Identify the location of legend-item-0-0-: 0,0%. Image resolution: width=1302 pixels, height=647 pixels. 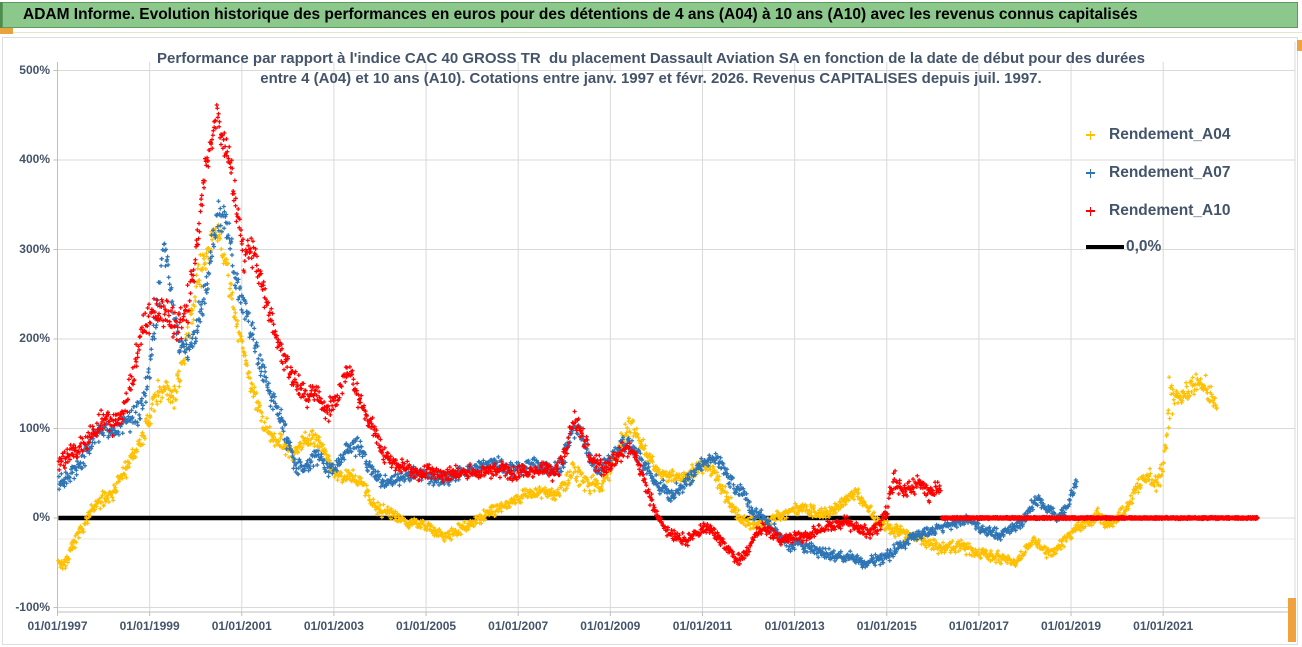
(1123, 247).